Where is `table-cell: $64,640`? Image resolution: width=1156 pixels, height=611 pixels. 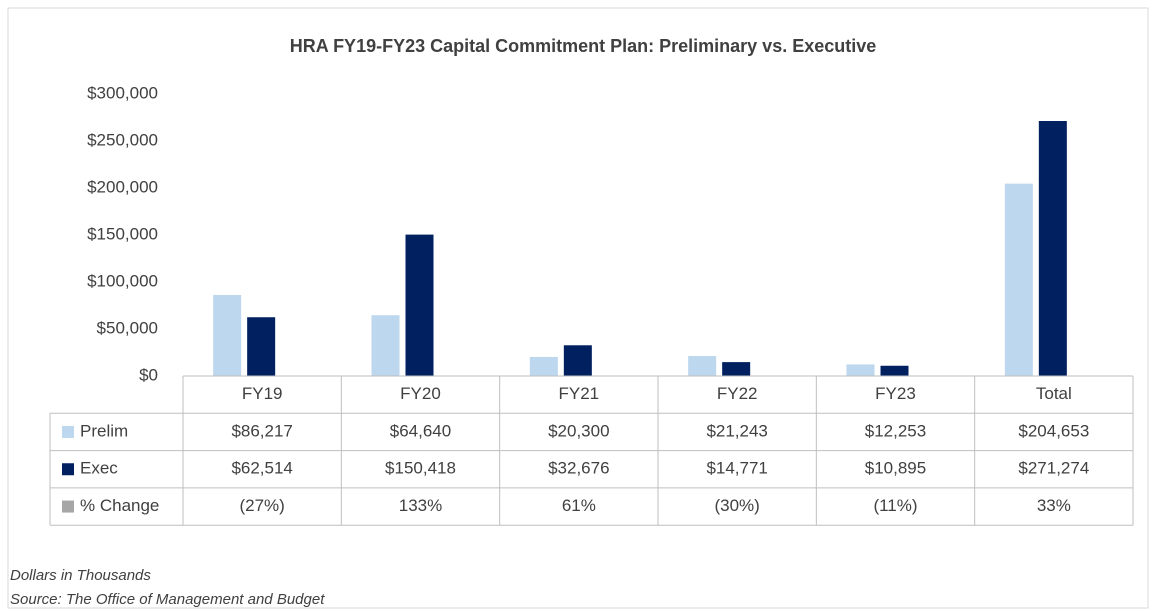 table-cell: $64,640 is located at coordinates (420, 430).